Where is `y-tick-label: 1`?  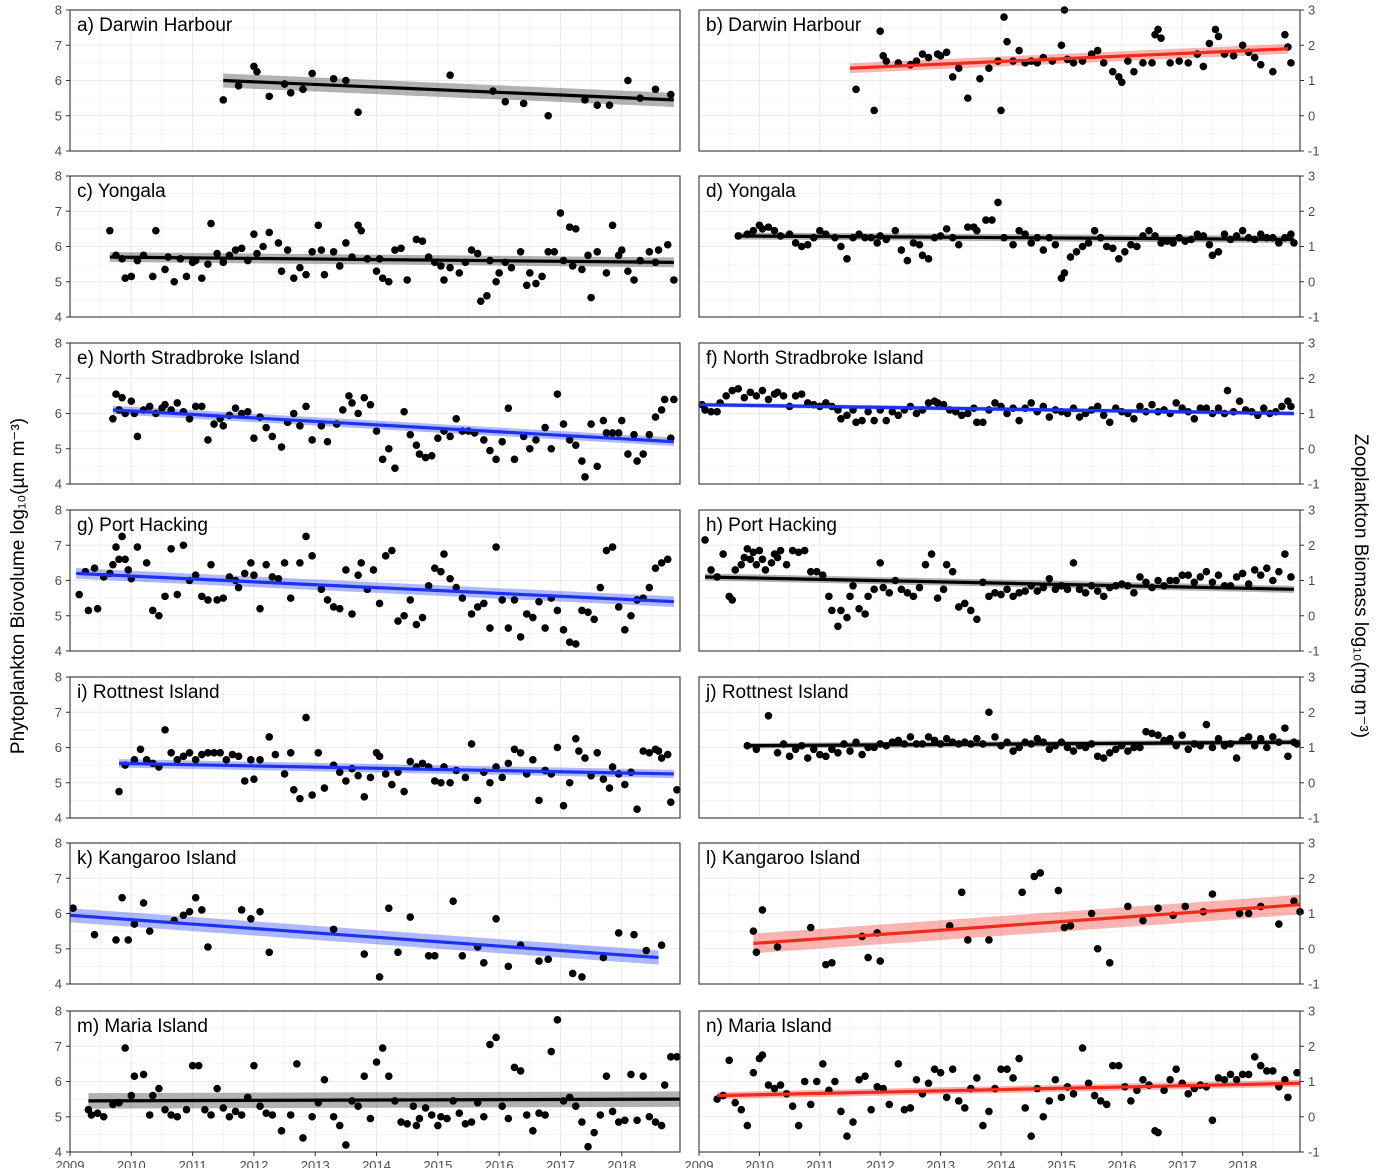
y-tick-label: 1 is located at coordinates (1311, 413).